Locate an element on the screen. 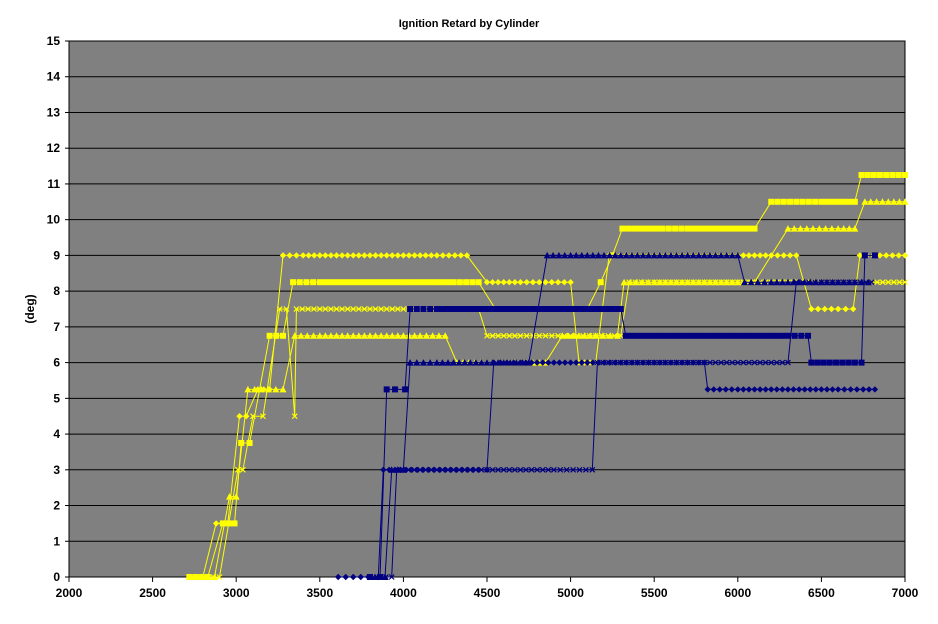 The height and width of the screenshot is (624, 938). y-tick-label: 2 is located at coordinates (56, 506).